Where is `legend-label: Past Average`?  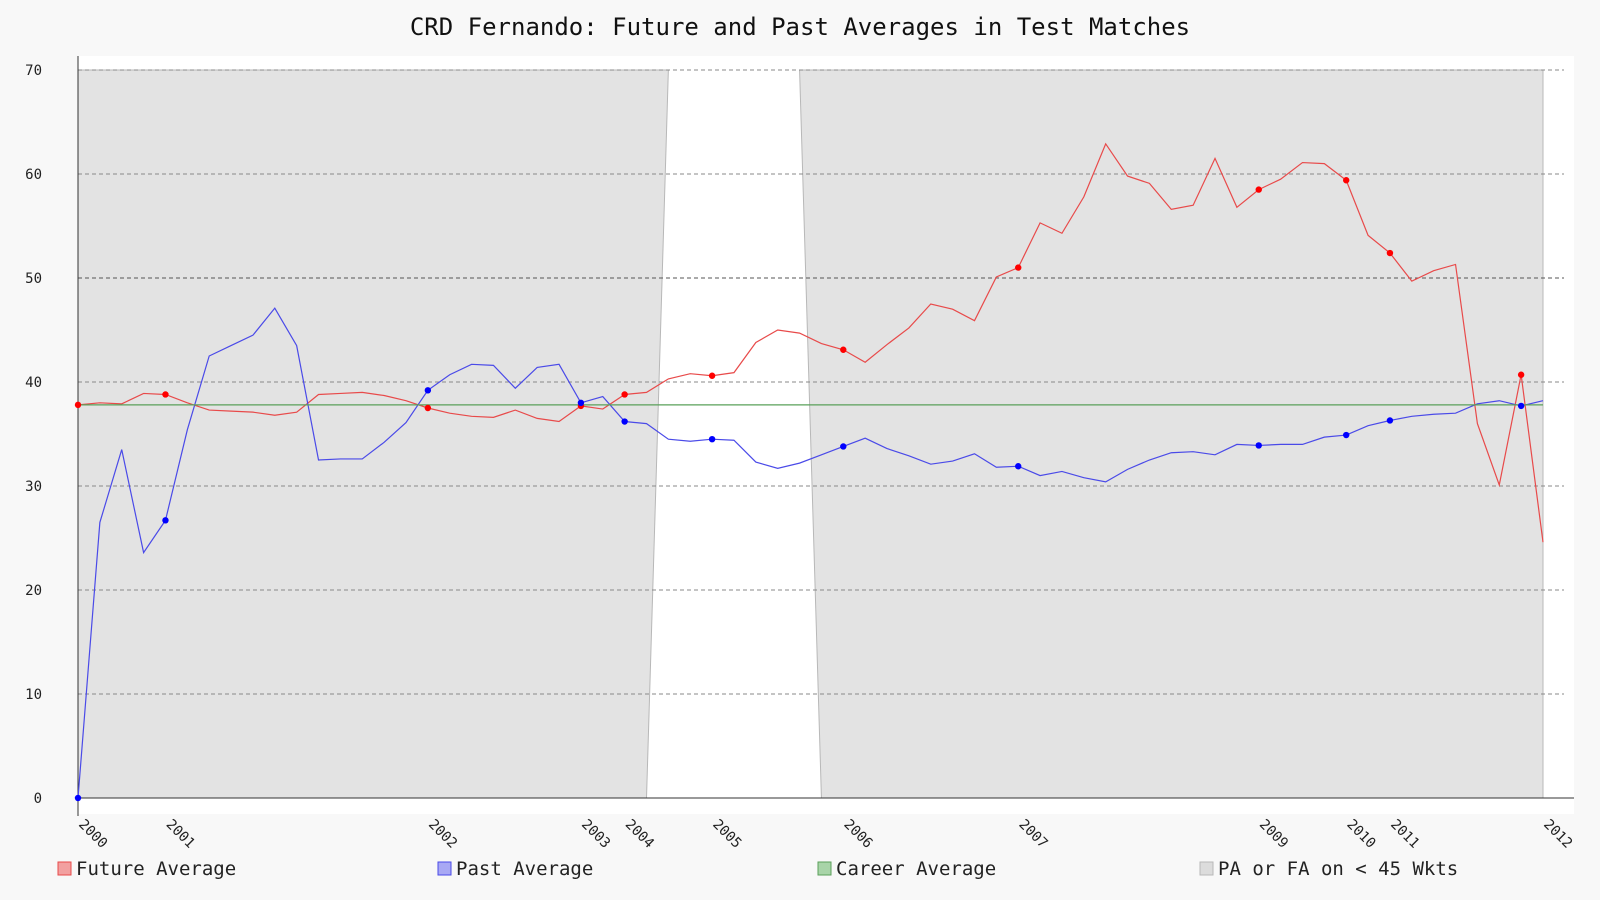 legend-label: Past Average is located at coordinates (524, 869).